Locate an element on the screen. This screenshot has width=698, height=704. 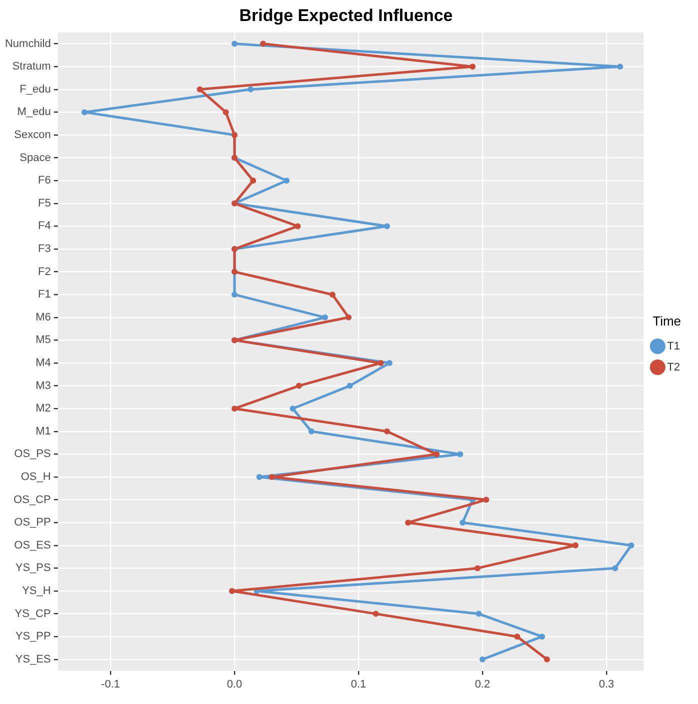
y-tick-label: M6 is located at coordinates (43, 317).